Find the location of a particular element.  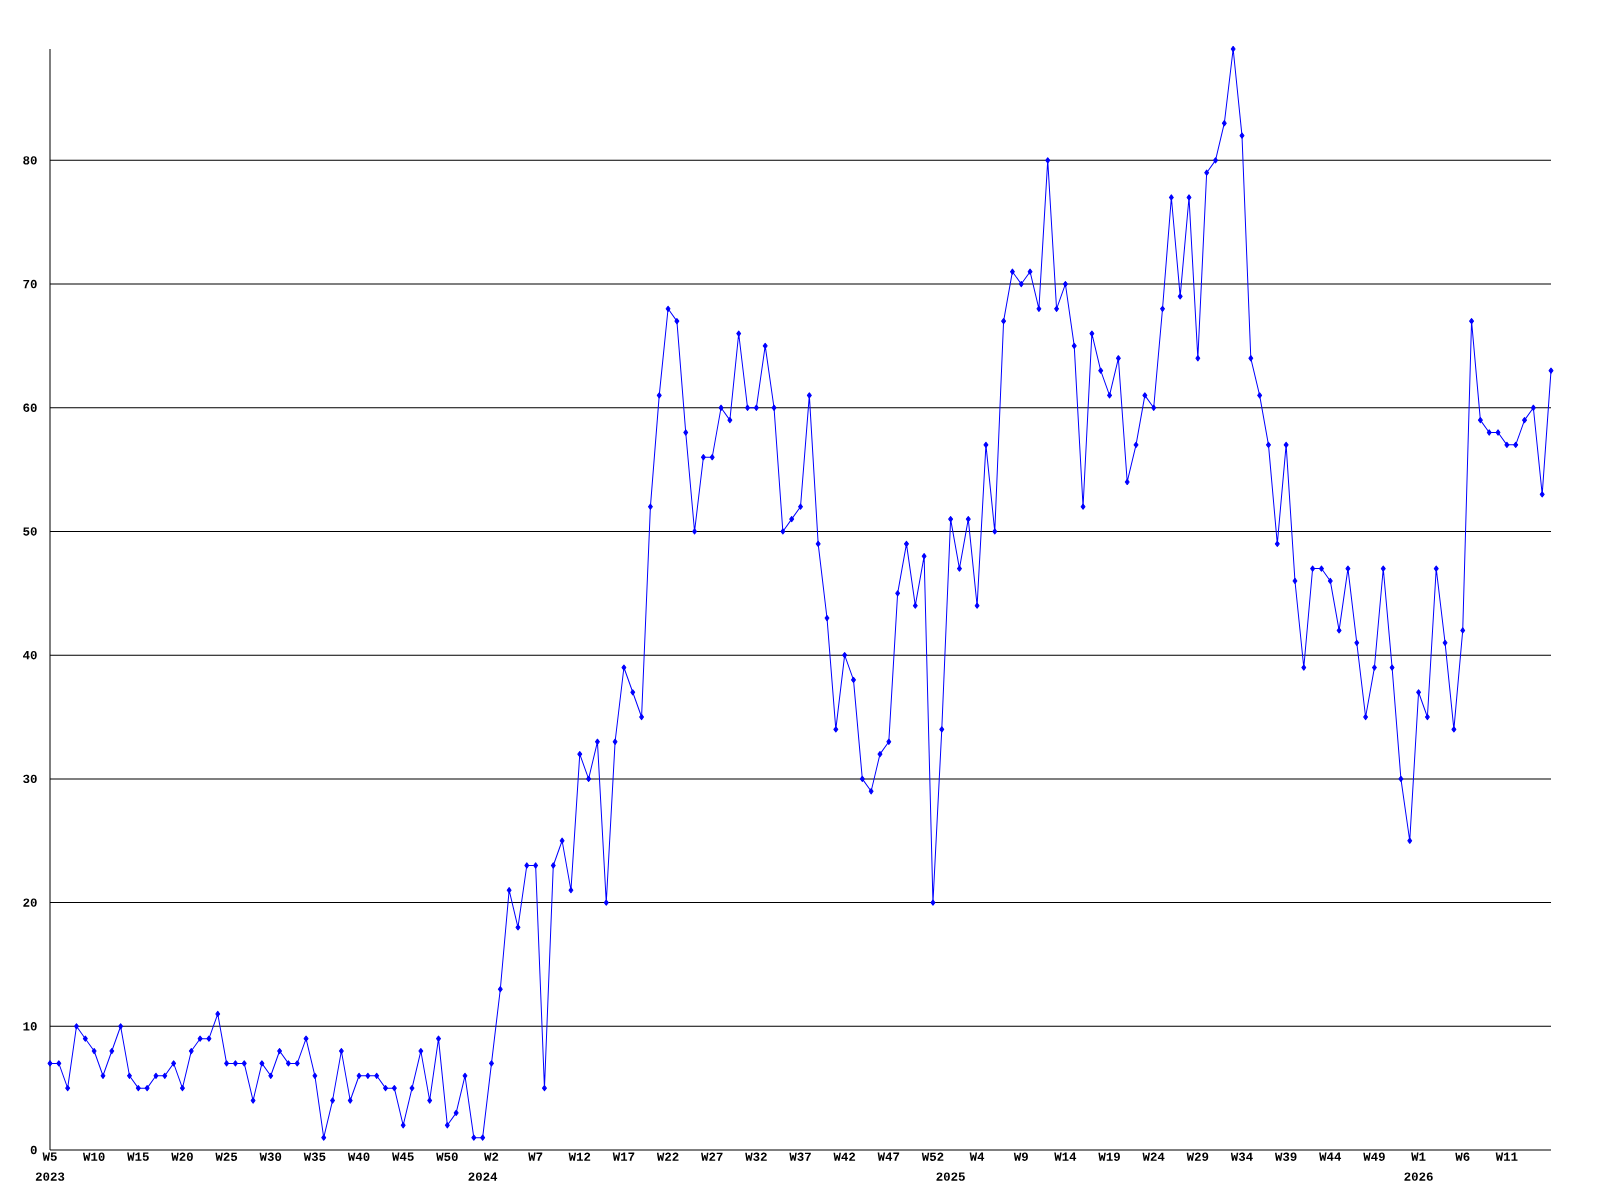

x-tick-label: W44 is located at coordinates (1330, 1156).